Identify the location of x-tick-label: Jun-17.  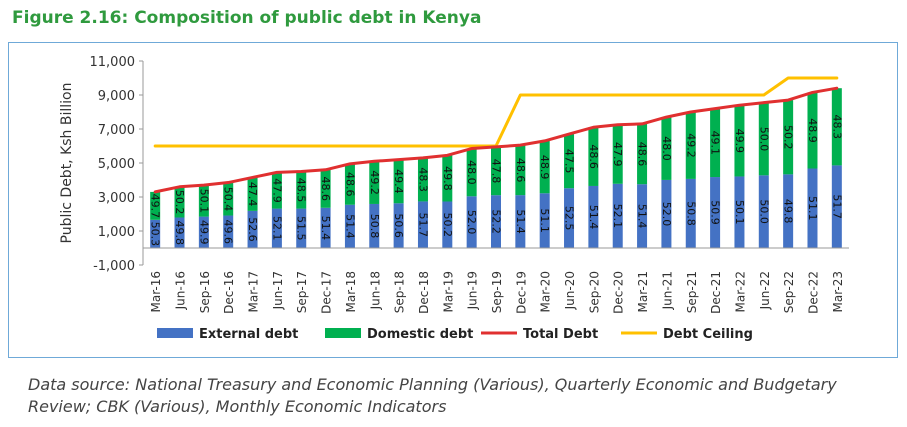
(278, 290).